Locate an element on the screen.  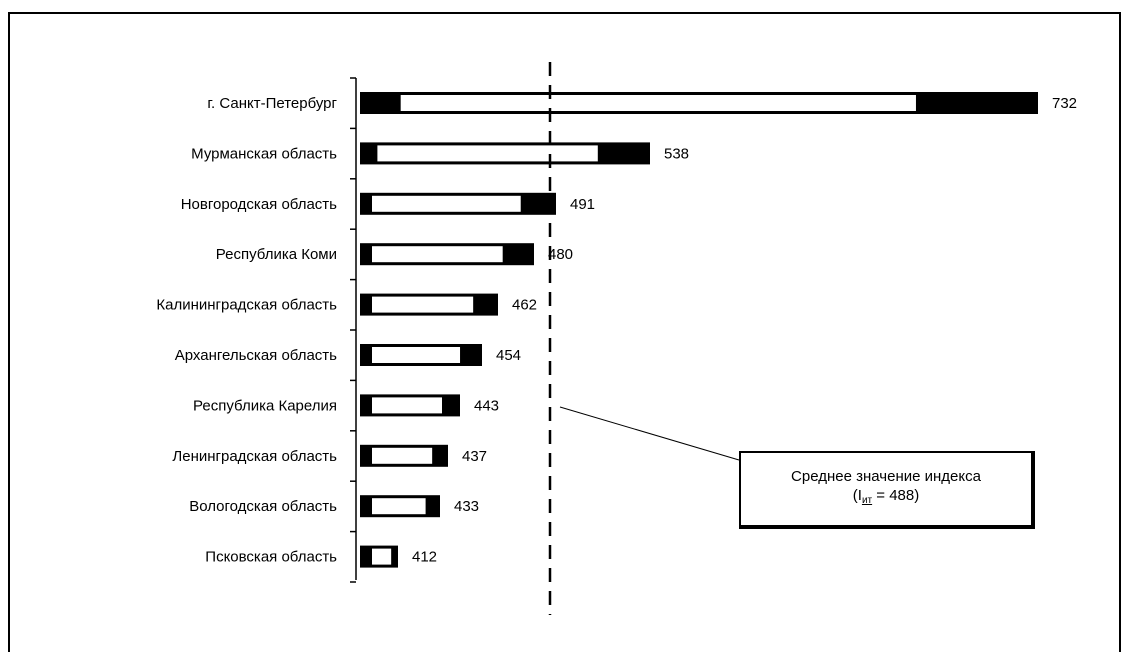
annotation-suffix: = 488) is located at coordinates (896, 495).